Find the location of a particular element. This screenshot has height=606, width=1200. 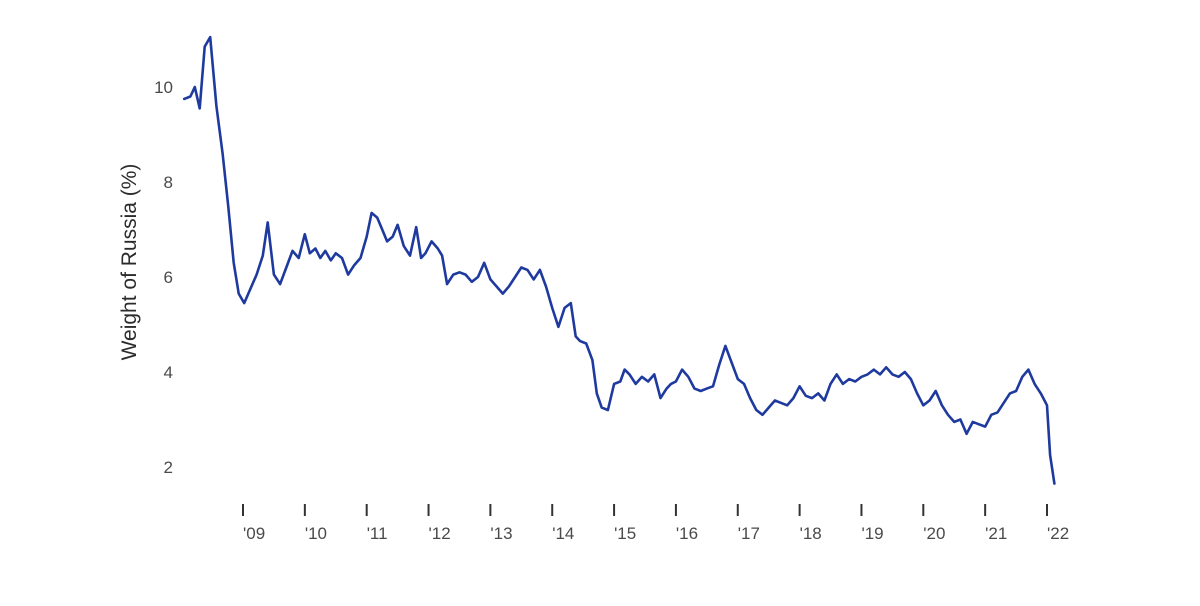

x-tick-label: '10 is located at coordinates (316, 533).